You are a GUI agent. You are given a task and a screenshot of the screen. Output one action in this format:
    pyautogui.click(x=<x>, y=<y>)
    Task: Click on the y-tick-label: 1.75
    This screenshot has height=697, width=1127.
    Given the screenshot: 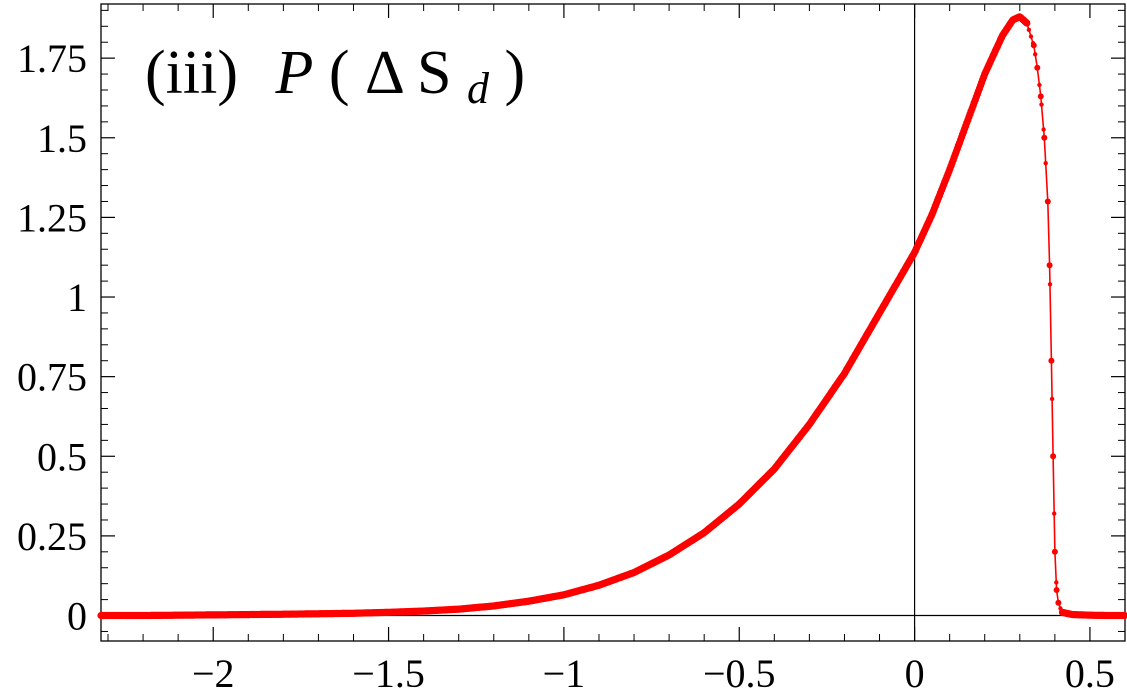 What is the action you would take?
    pyautogui.click(x=52, y=58)
    